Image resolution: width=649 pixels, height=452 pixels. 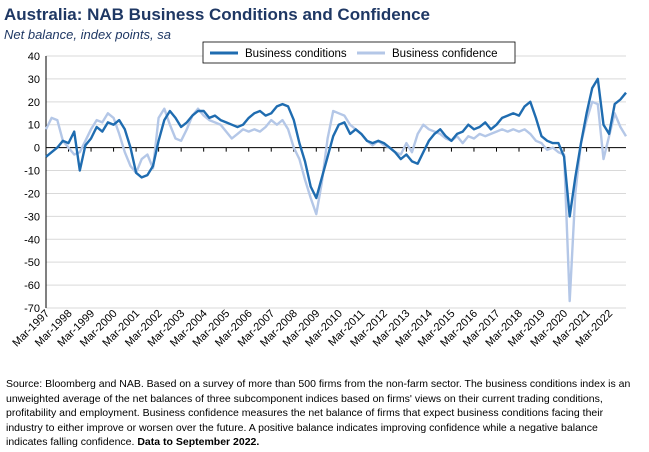 I want to click on y-tick-label: -30, so click(x=32, y=217).